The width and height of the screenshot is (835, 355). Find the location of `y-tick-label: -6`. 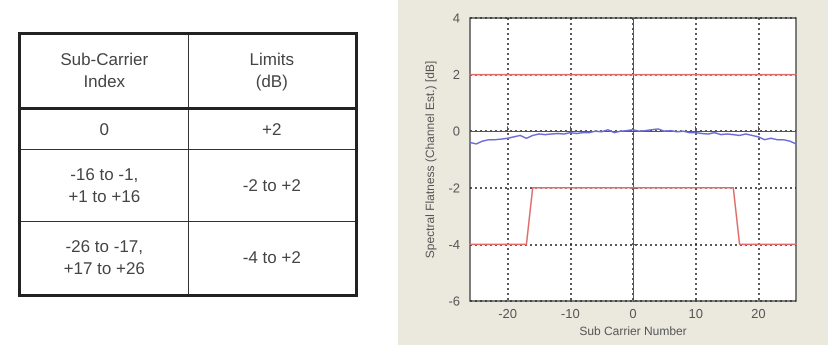

y-tick-label: -6 is located at coordinates (454, 301).